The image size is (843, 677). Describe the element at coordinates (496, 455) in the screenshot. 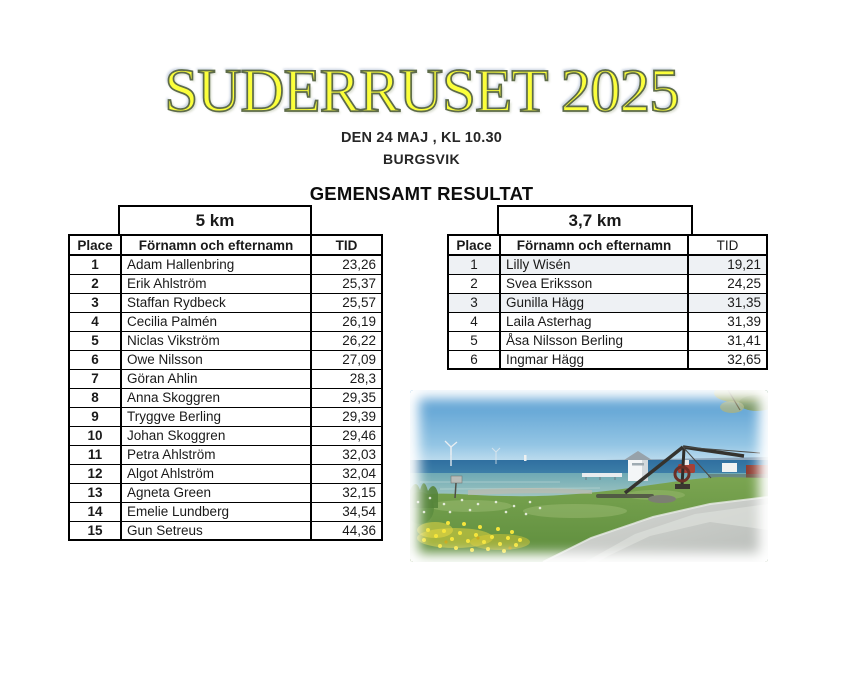

I see `wind-turbine-far` at that location.